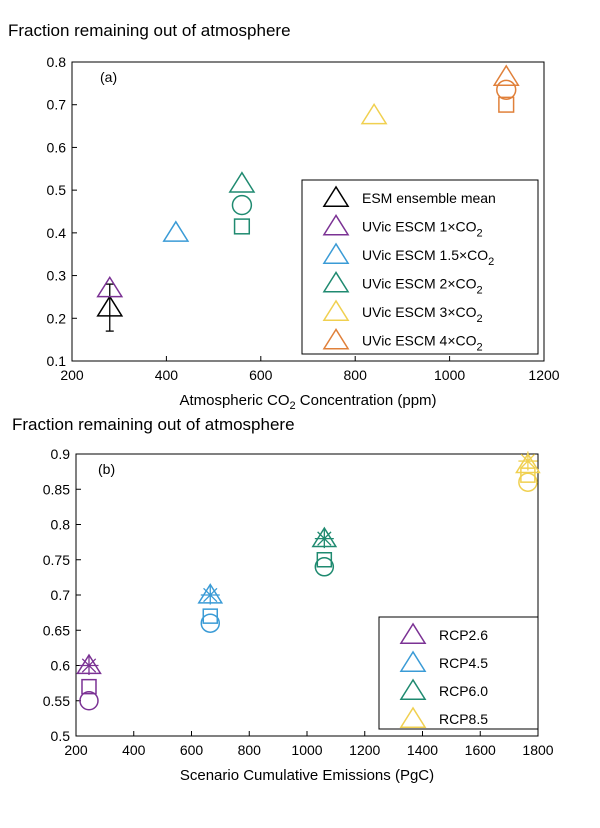  Describe the element at coordinates (57, 361) in the screenshot. I see `y-tick-label: 0.1` at that location.